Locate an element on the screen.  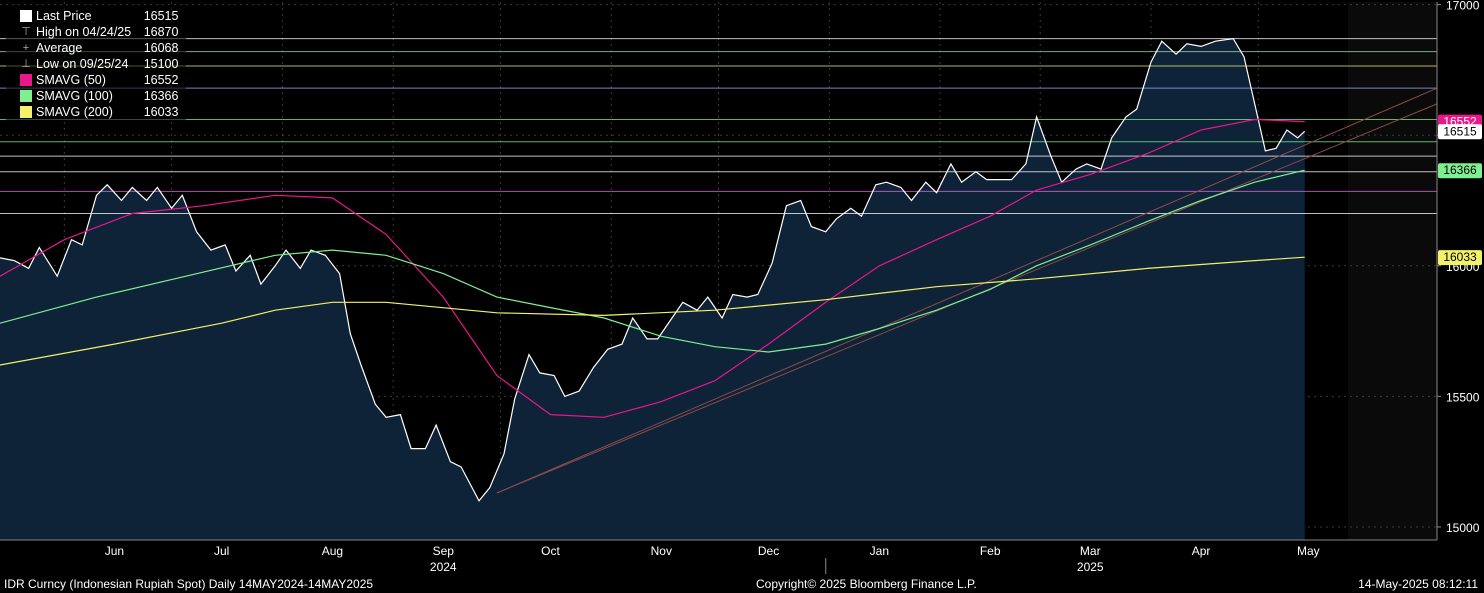
legend-value: 15100 is located at coordinates (161, 64).